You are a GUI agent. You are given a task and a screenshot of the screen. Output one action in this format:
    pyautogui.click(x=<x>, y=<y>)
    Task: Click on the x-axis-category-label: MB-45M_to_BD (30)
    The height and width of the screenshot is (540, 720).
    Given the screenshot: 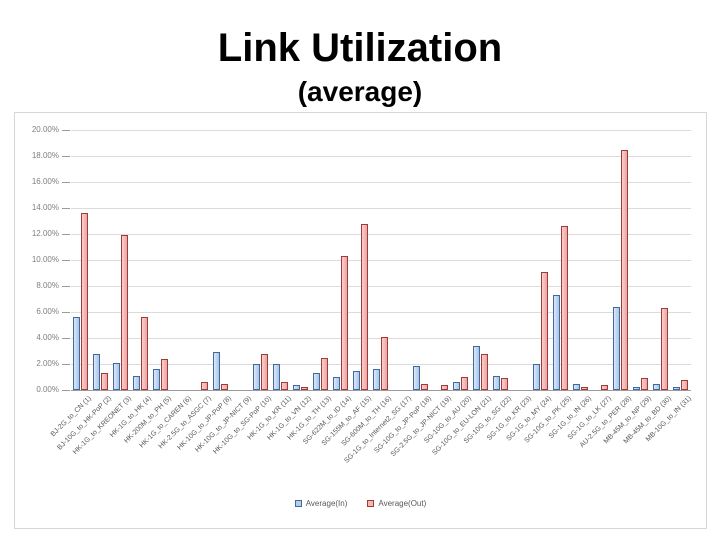 What is the action you would take?
    pyautogui.click(x=647, y=420)
    